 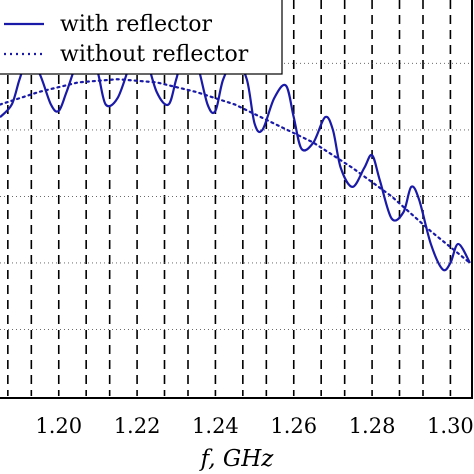 What do you see at coordinates (154, 54) in the screenshot?
I see `legend-label-without-reflector: without reflector` at bounding box center [154, 54].